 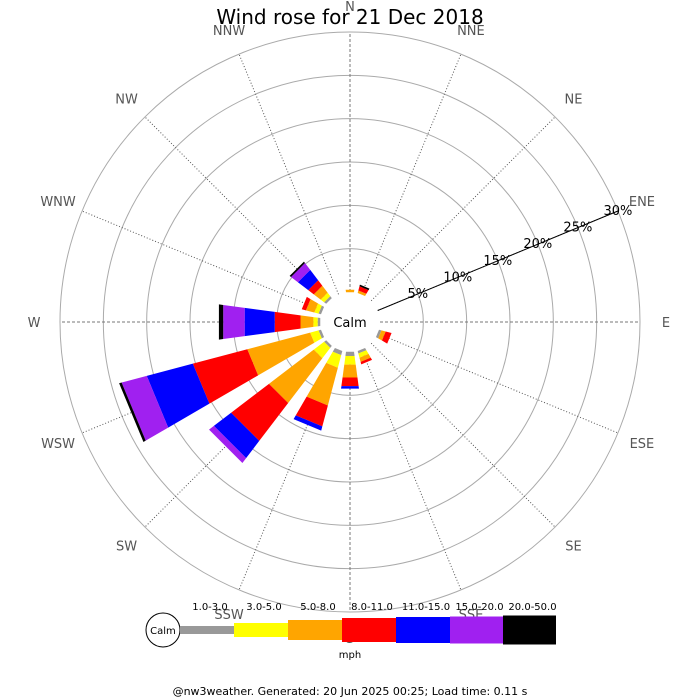 I want to click on bar-s-1.0-3.0, so click(x=350, y=354).